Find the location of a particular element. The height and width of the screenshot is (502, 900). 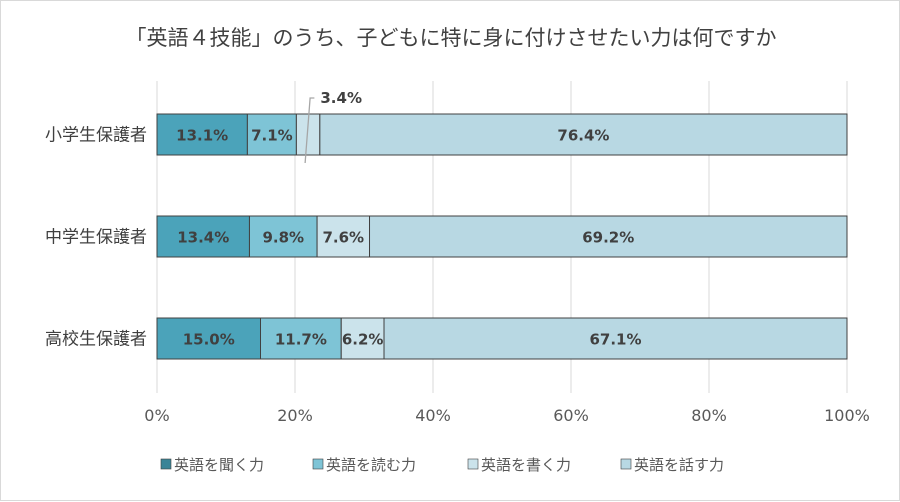

category-label: 小学生保護者 is located at coordinates (96, 136).